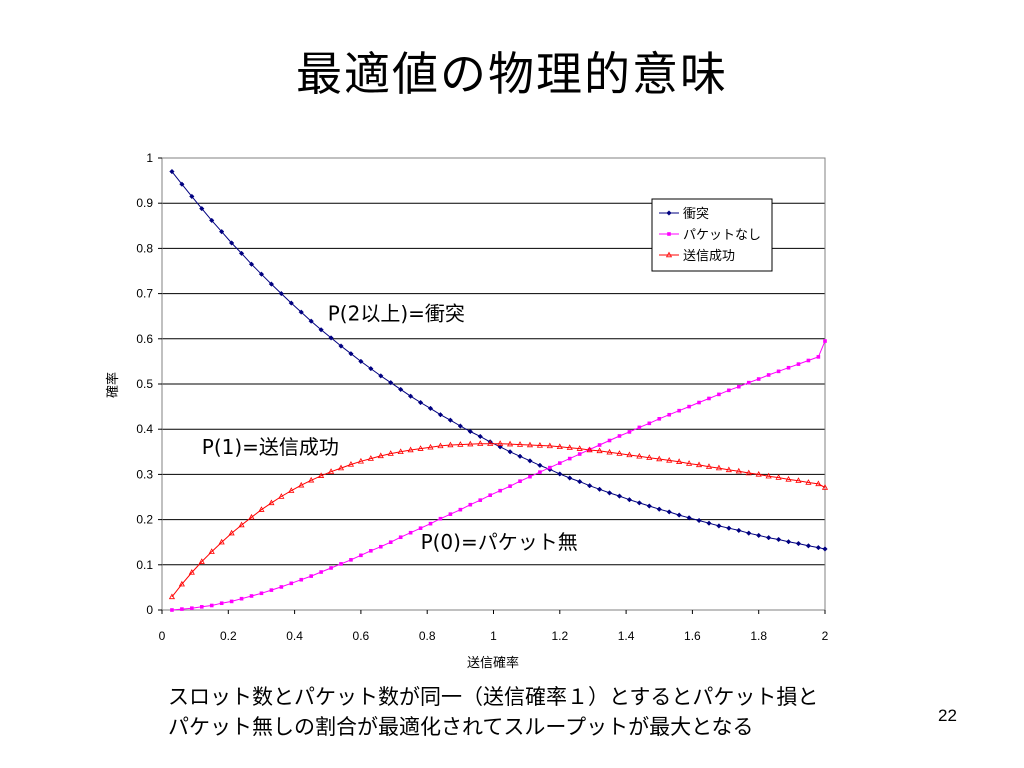  Describe the element at coordinates (684, 214) in the screenshot. I see `legend-entry: 衝突` at that location.